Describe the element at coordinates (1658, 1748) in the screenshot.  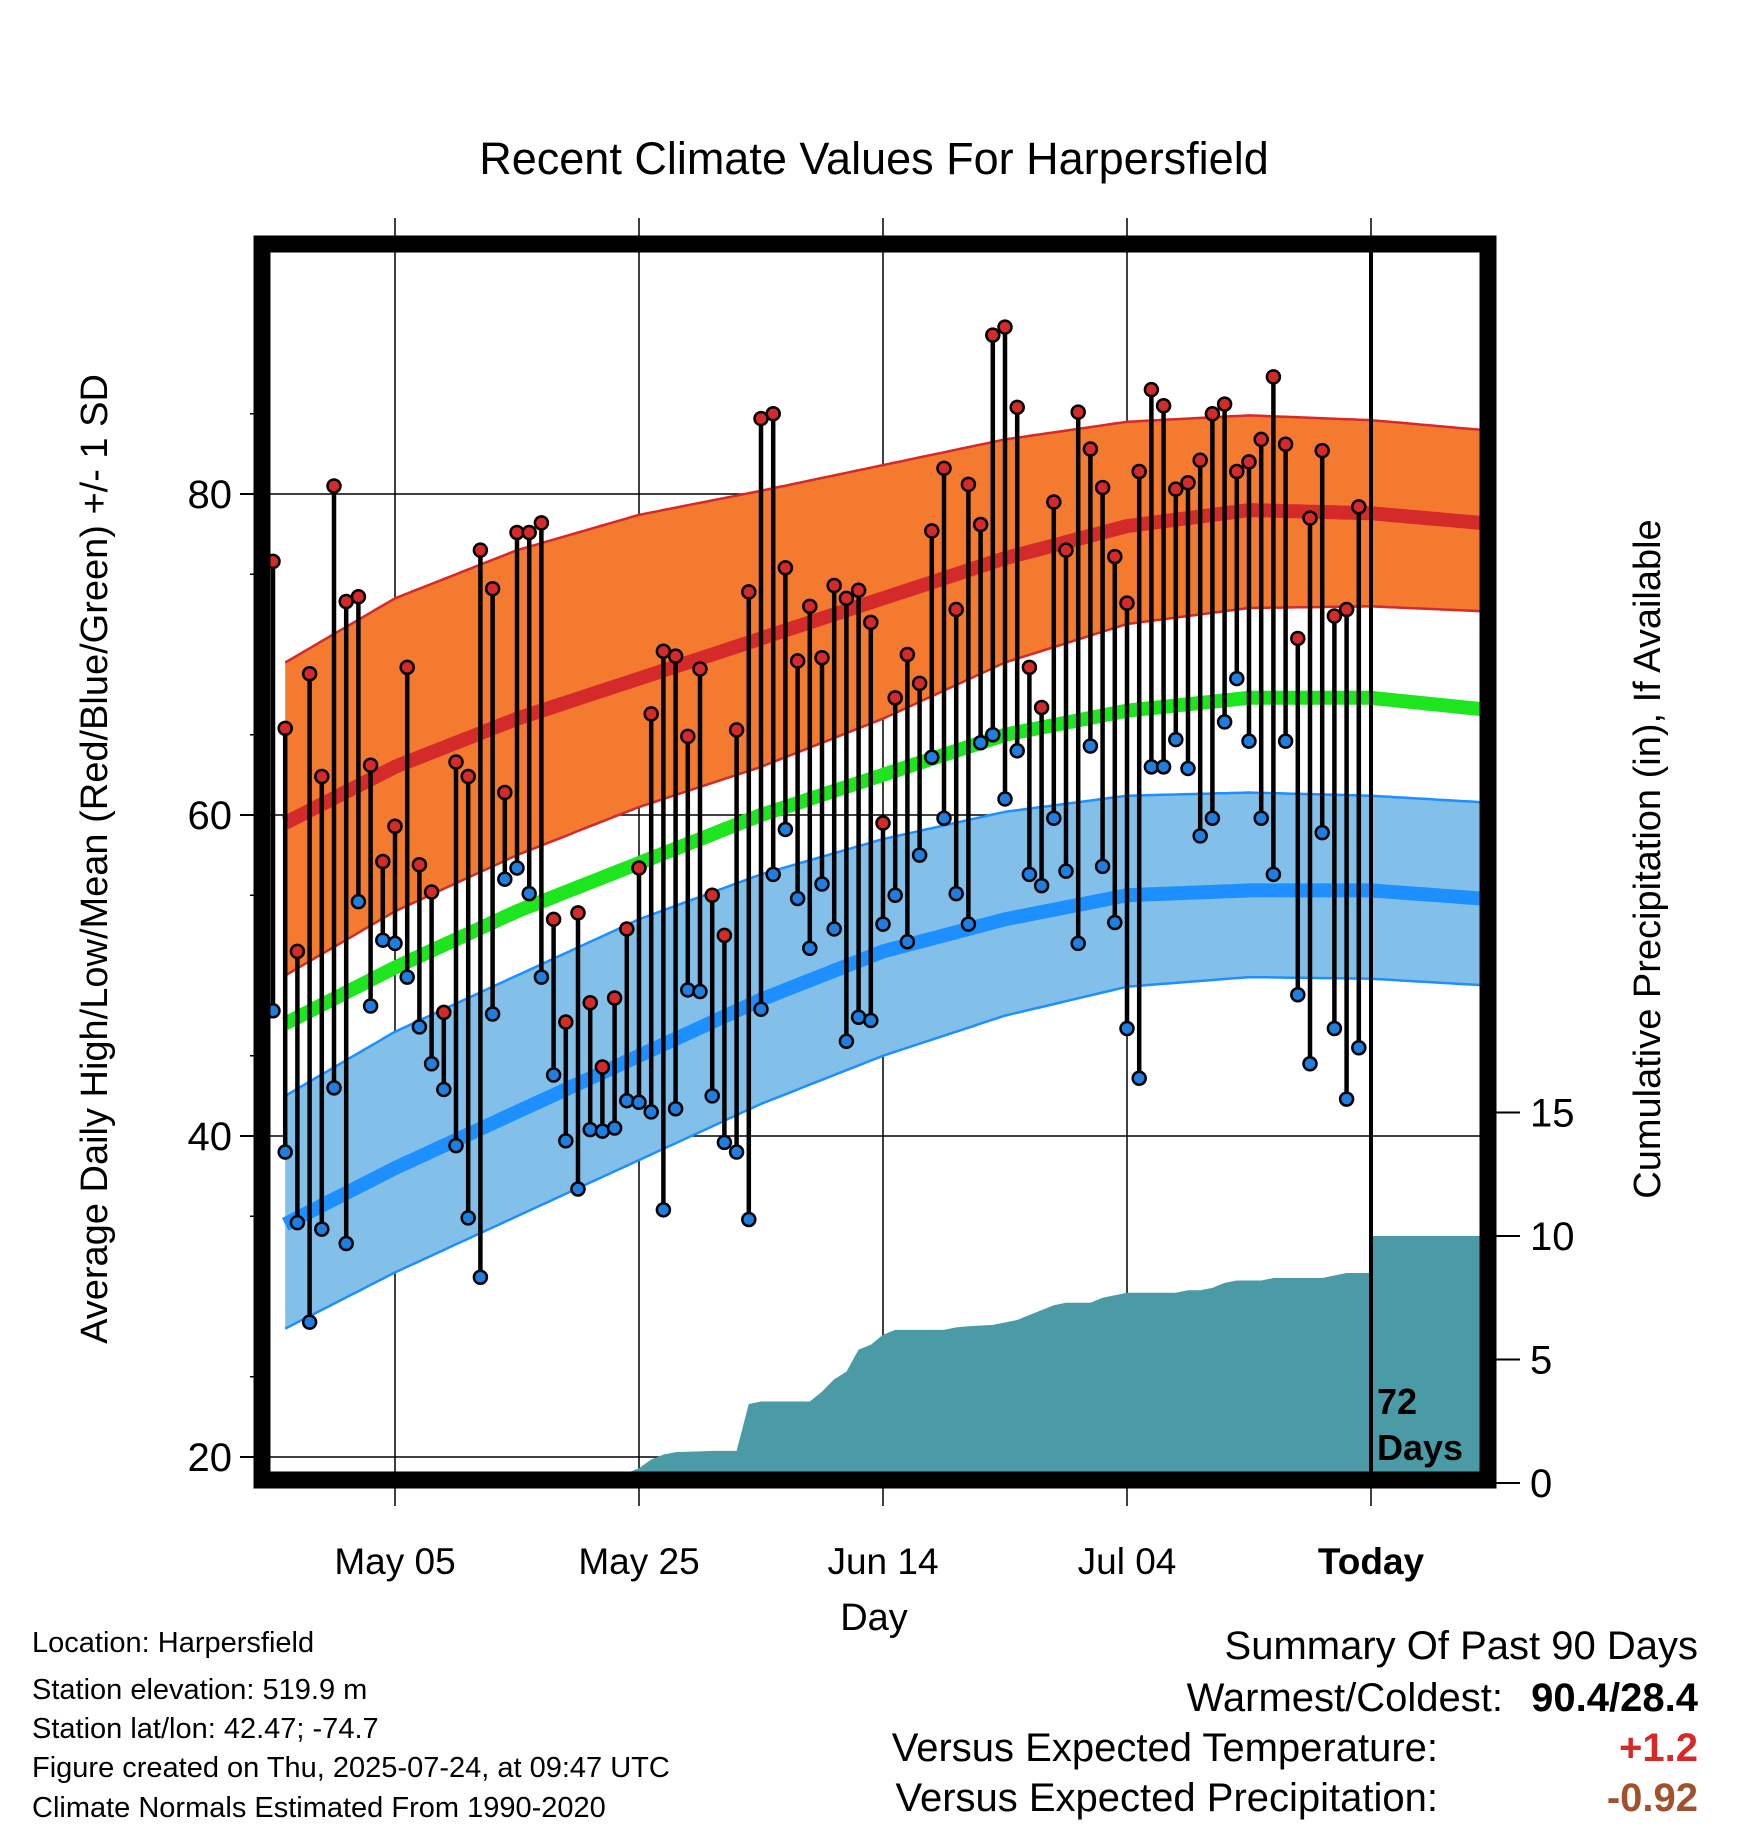
I see `temp-value: +1.2` at that location.